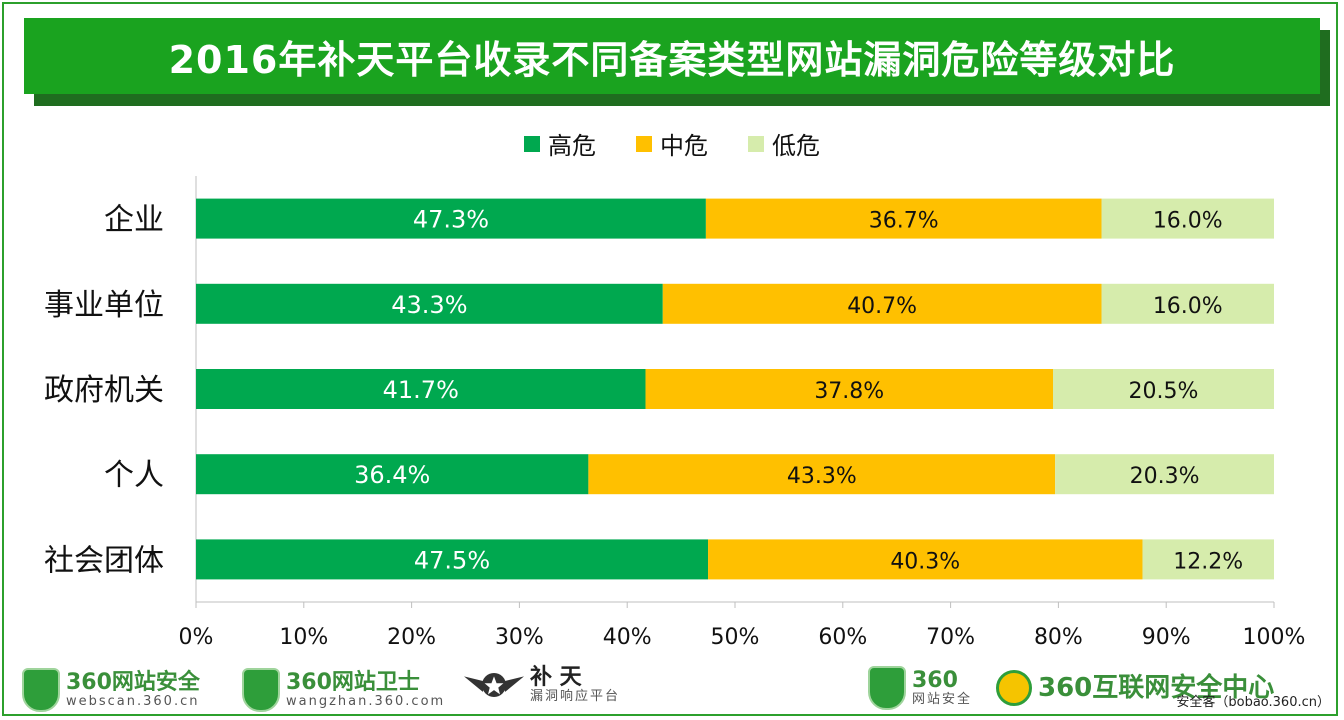 The height and width of the screenshot is (720, 1344). What do you see at coordinates (134, 220) in the screenshot?
I see `category-label: 企业` at bounding box center [134, 220].